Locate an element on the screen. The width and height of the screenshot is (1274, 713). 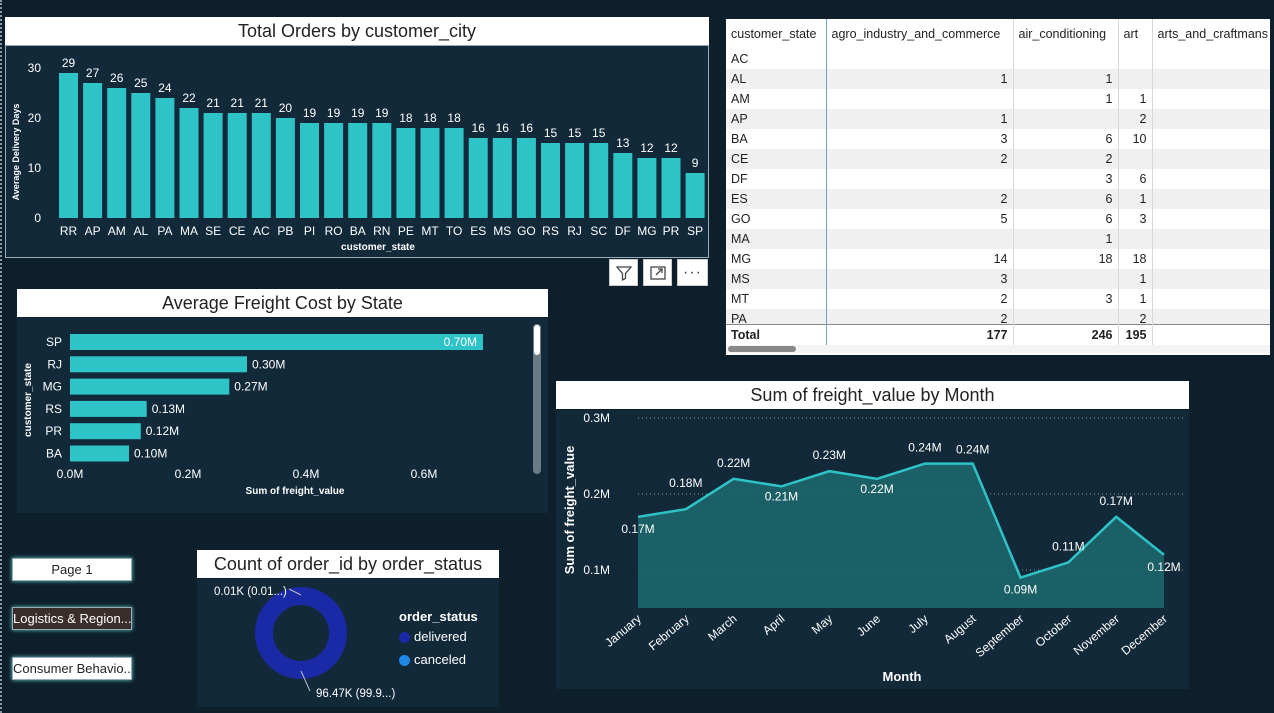
bar-data-label: 0.70M is located at coordinates (460, 342).